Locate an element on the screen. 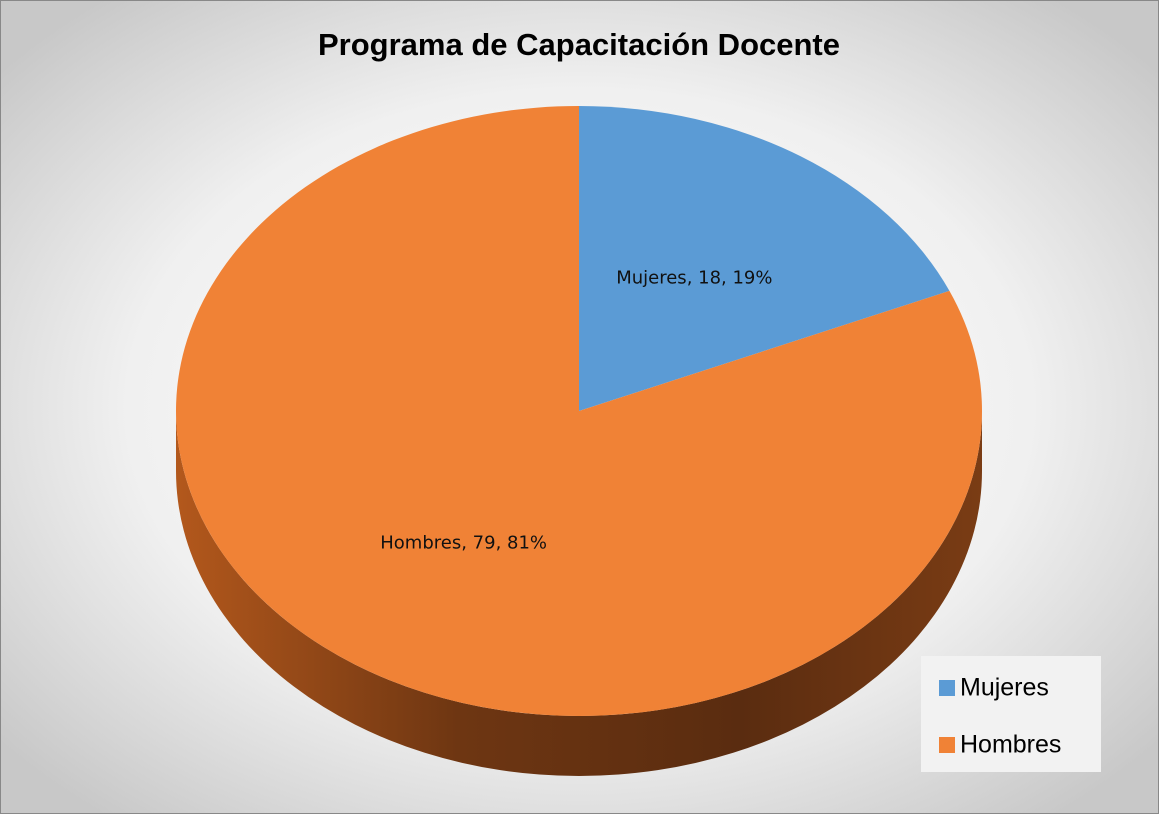 The height and width of the screenshot is (814, 1159). legend-label: Mujeres is located at coordinates (1004, 688).